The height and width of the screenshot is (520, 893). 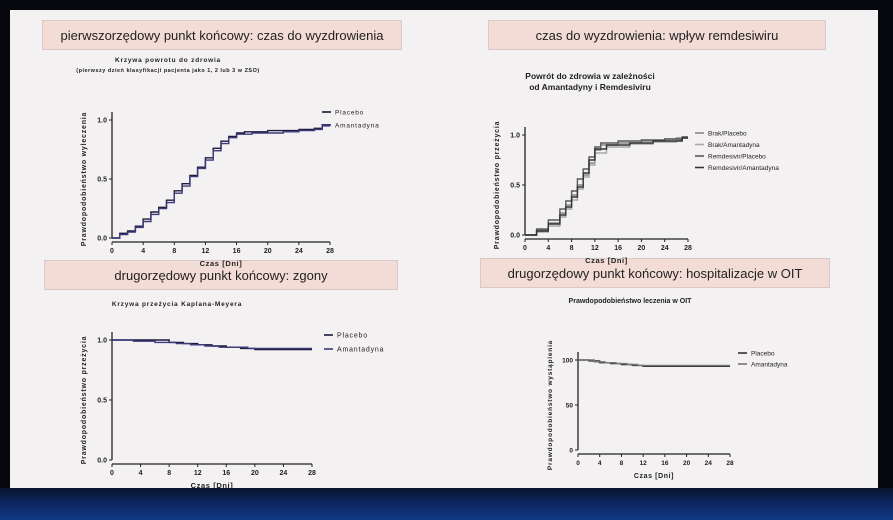 What do you see at coordinates (84, 179) in the screenshot?
I see `y-axis-label: Prawdopodobieństwo wyleczenia` at bounding box center [84, 179].